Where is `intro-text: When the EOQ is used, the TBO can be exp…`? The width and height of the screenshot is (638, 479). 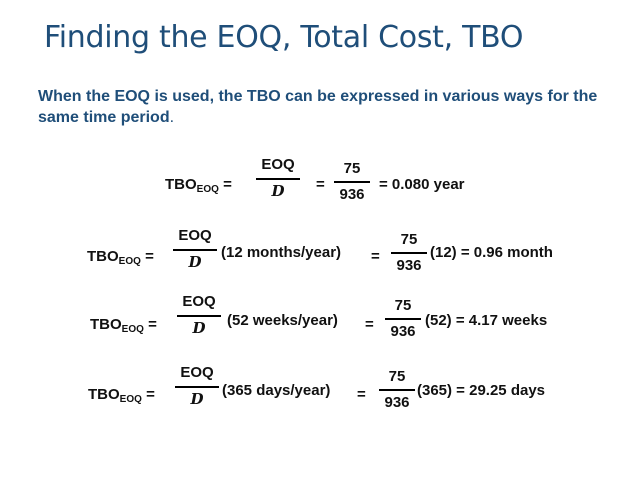 intro-text: When the EOQ is used, the TBO can be exp… is located at coordinates (318, 107).